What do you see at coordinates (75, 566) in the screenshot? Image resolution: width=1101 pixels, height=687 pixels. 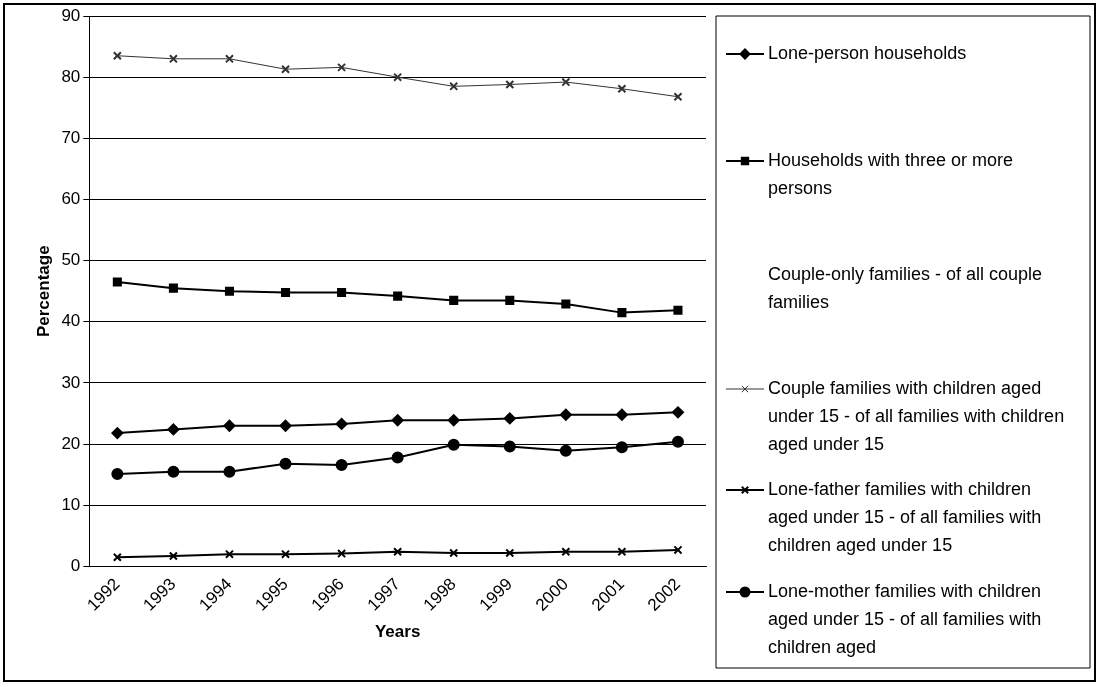 I see `y-tick-label: 0` at bounding box center [75, 566].